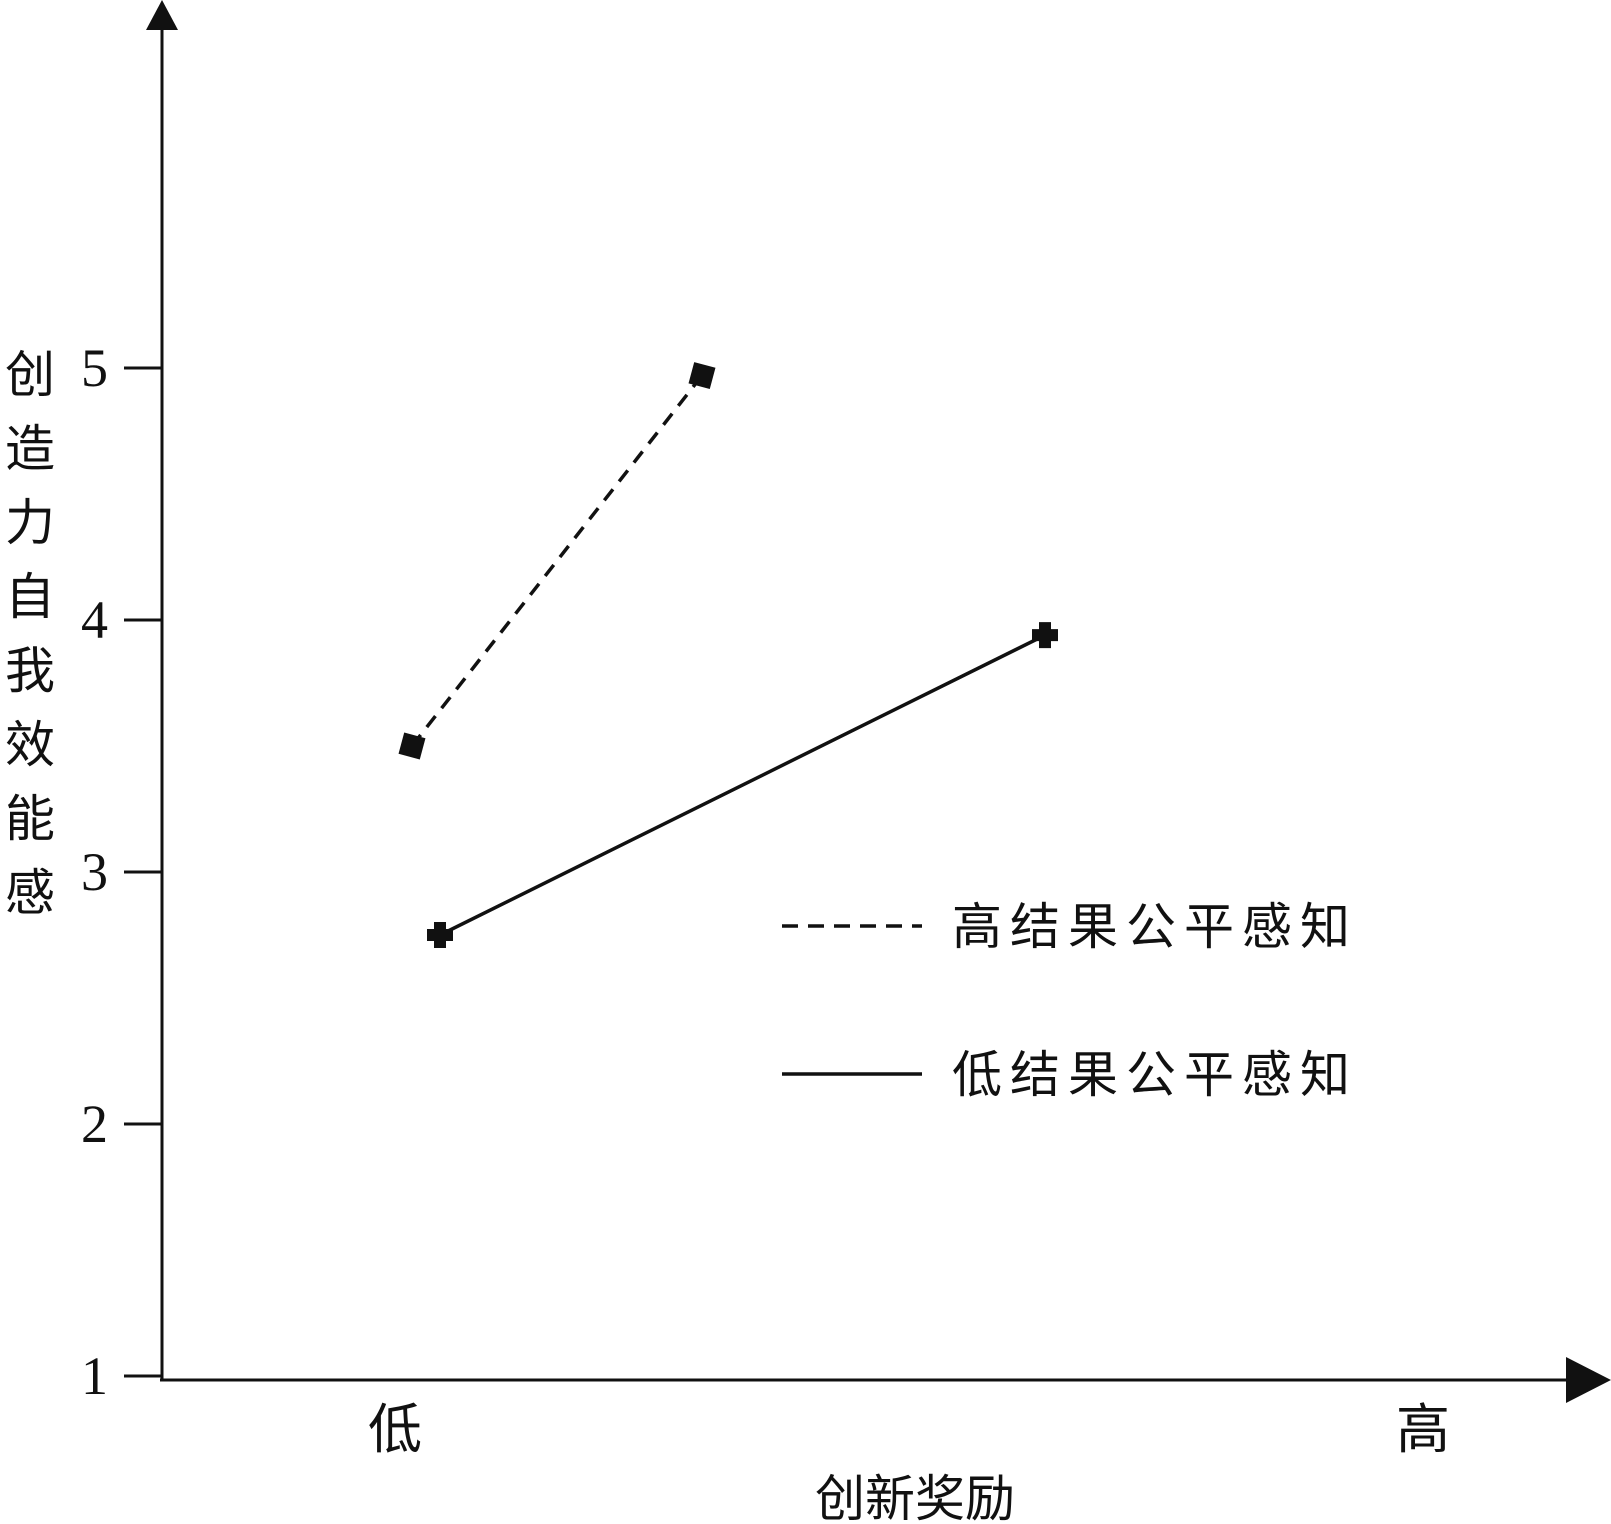 This screenshot has height=1524, width=1611. Describe the element at coordinates (1588, 1380) in the screenshot. I see `x-axis-arrow` at that location.